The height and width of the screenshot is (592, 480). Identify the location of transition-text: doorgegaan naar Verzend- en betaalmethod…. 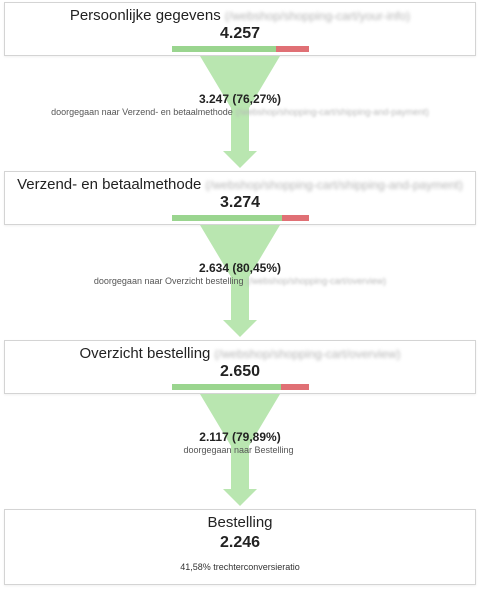
(240, 112).